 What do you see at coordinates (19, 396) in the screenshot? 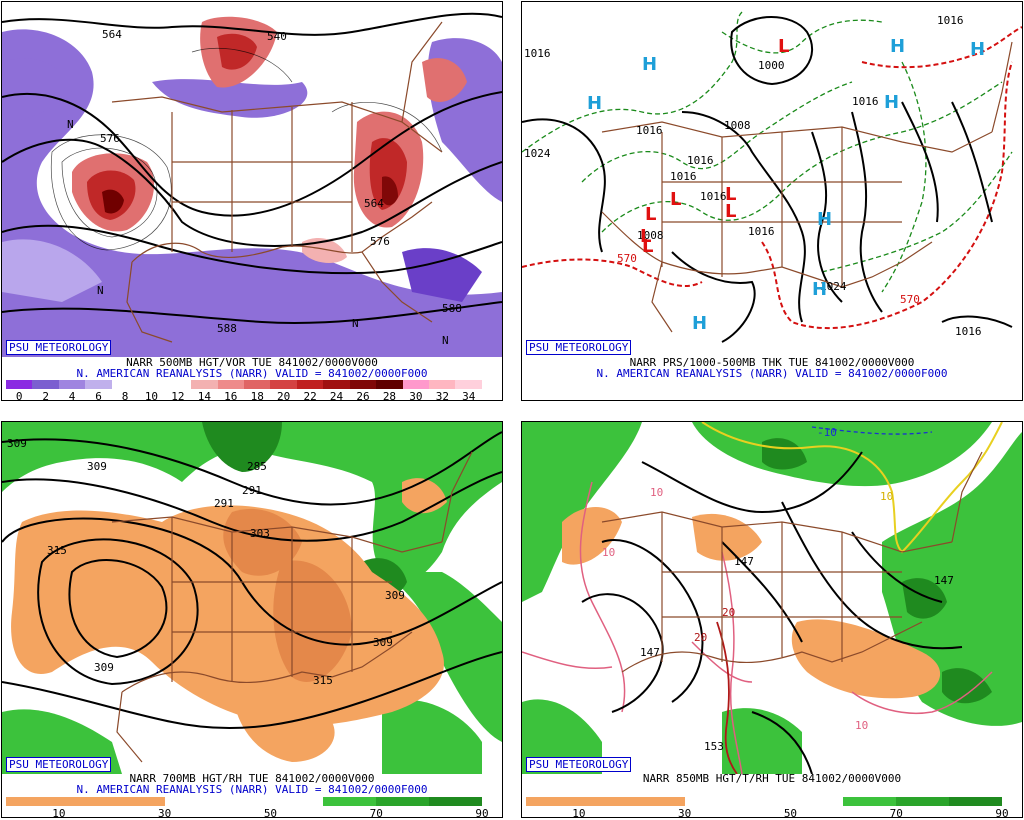
I see `colorbar-tick-label: 0` at bounding box center [19, 396].